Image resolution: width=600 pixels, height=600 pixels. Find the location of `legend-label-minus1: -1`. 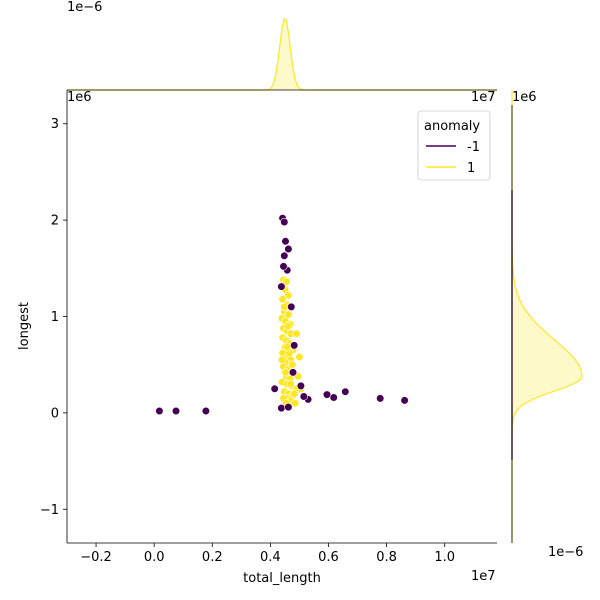

legend-label-minus1: -1 is located at coordinates (473, 147).